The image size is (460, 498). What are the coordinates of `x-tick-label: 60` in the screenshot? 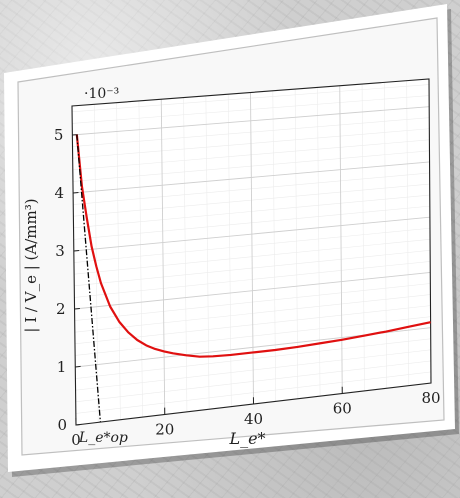 It's located at (342, 409).